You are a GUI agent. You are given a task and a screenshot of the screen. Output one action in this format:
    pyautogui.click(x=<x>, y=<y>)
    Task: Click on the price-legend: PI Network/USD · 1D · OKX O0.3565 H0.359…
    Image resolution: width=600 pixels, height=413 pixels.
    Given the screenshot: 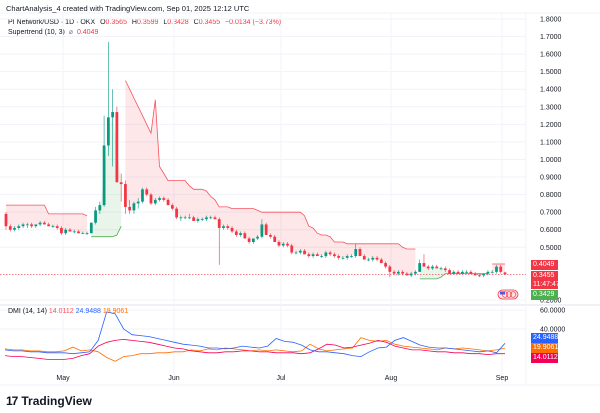 What is the action you would take?
    pyautogui.click(x=144, y=28)
    